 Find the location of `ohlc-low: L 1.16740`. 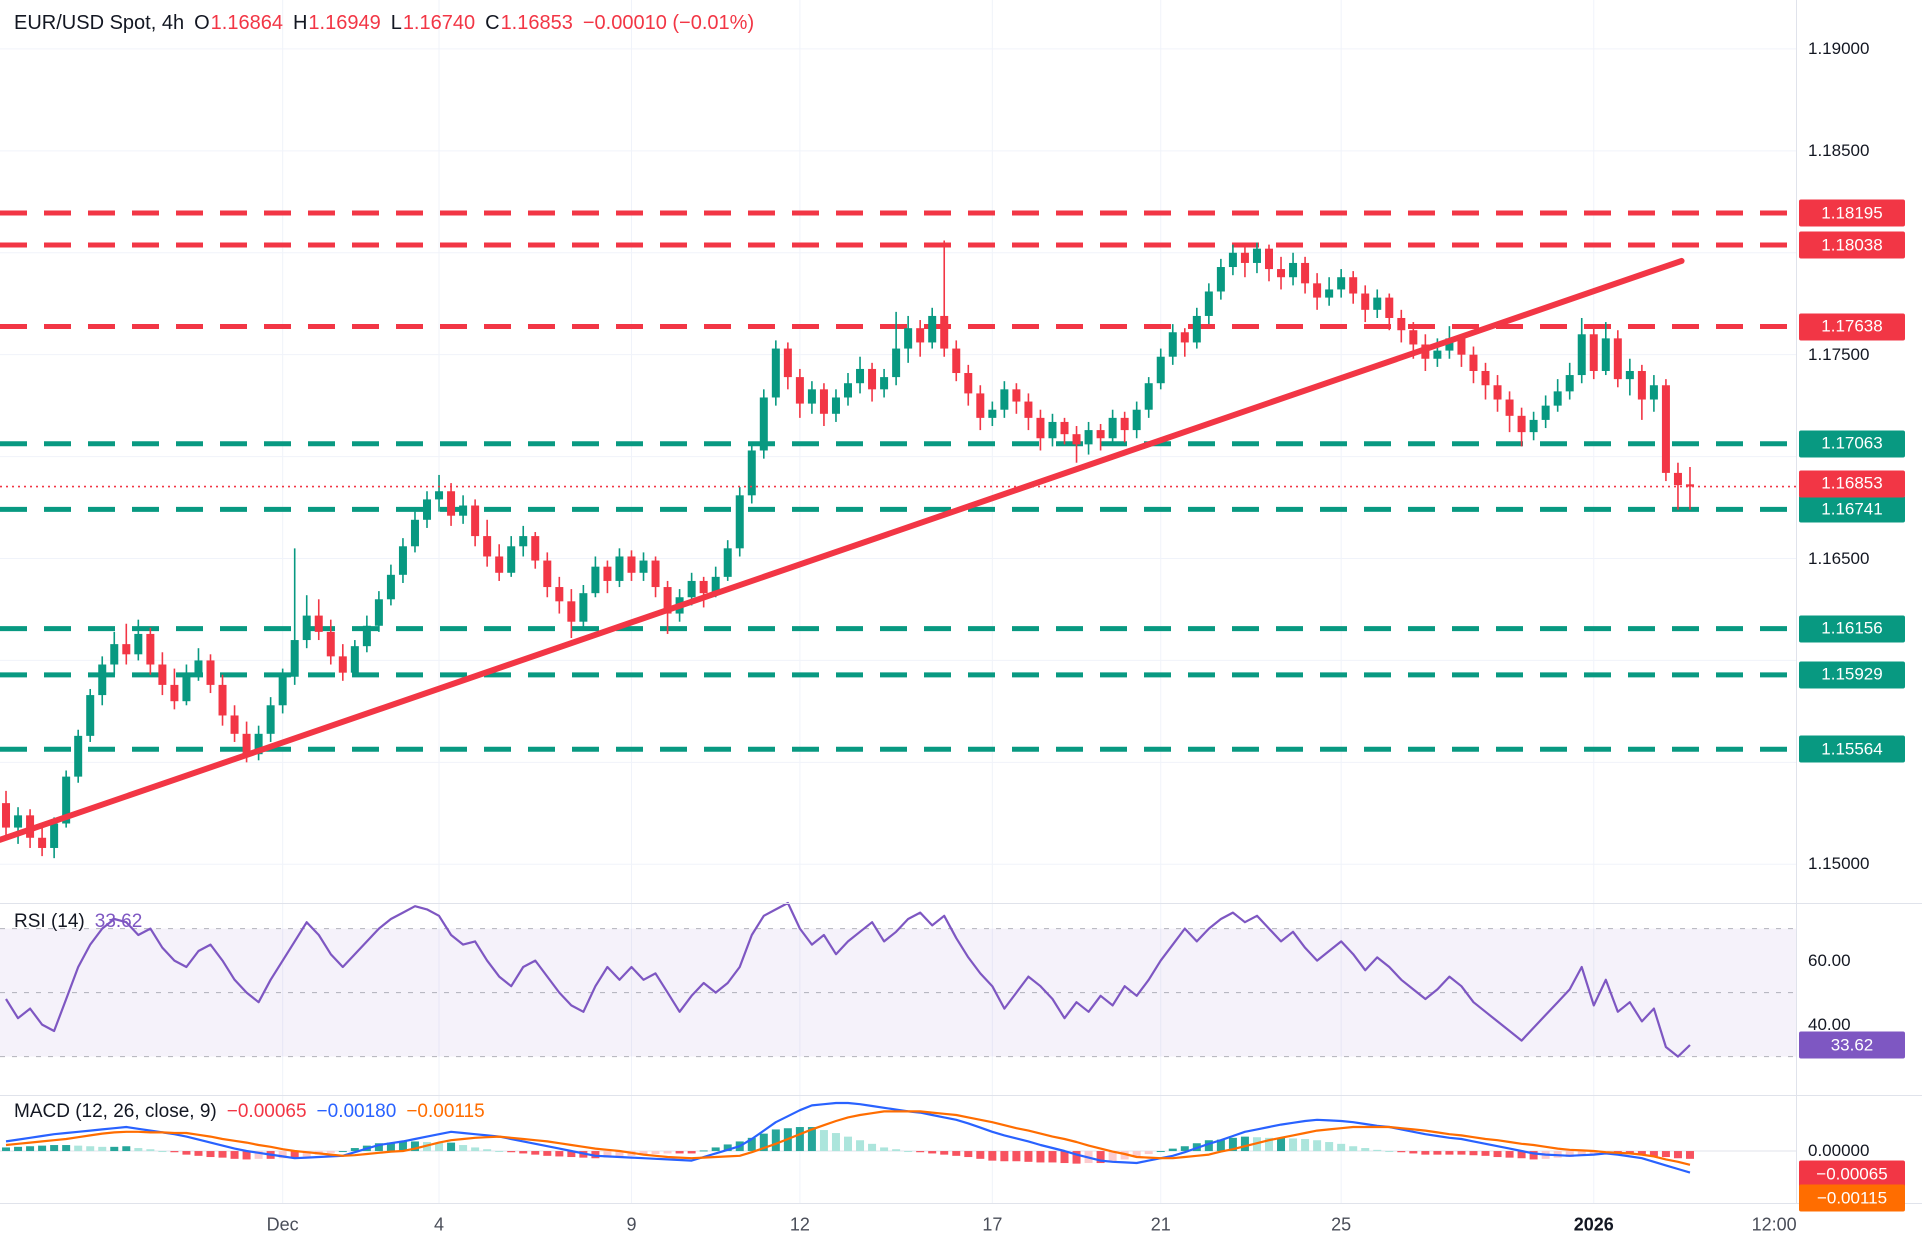

ohlc-low: L 1.16740 is located at coordinates (433, 23).